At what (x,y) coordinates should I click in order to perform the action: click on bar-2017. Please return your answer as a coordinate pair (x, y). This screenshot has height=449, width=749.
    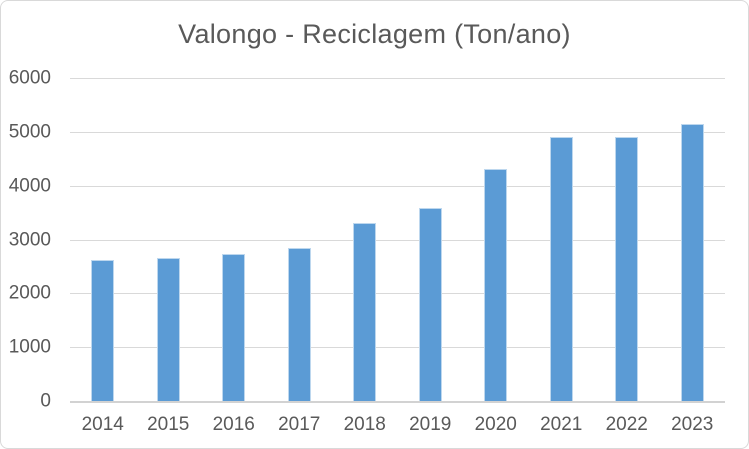
    Looking at the image, I should click on (299, 324).